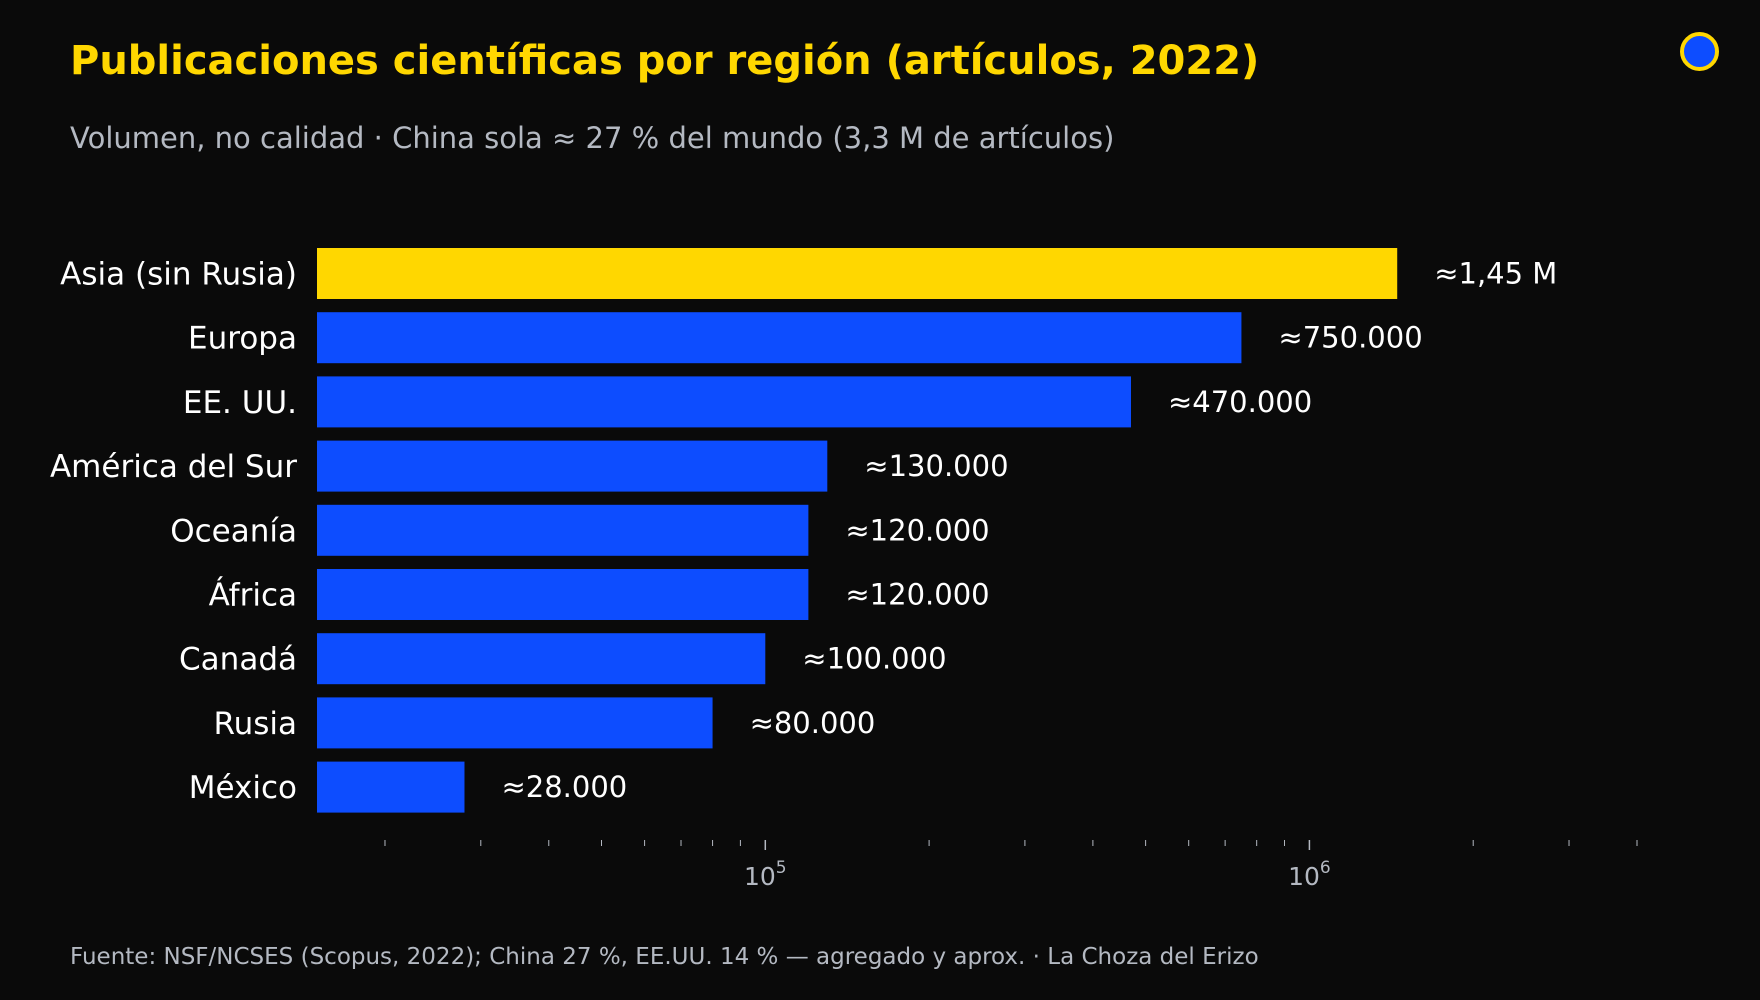 Image resolution: width=1760 pixels, height=1000 pixels. Describe the element at coordinates (242, 339) in the screenshot. I see `category-label: Europa` at that location.